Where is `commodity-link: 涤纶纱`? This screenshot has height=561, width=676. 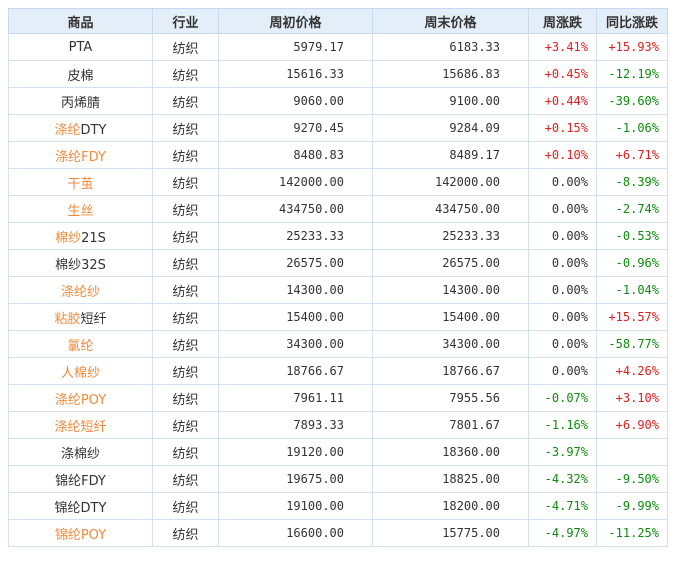
commodity-link: 涤纶纱 is located at coordinates (80, 292).